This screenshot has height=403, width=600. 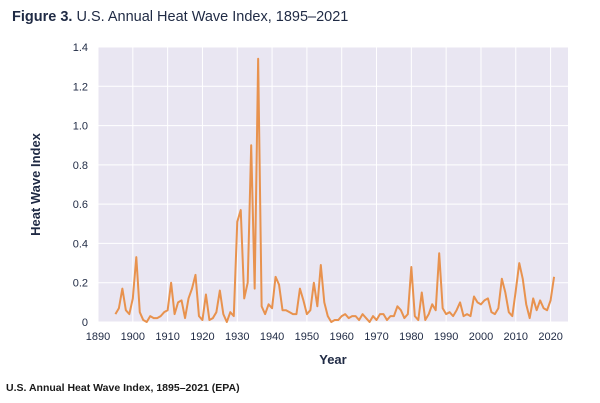 What do you see at coordinates (376, 337) in the screenshot?
I see `x-tick-label: 1970` at bounding box center [376, 337].